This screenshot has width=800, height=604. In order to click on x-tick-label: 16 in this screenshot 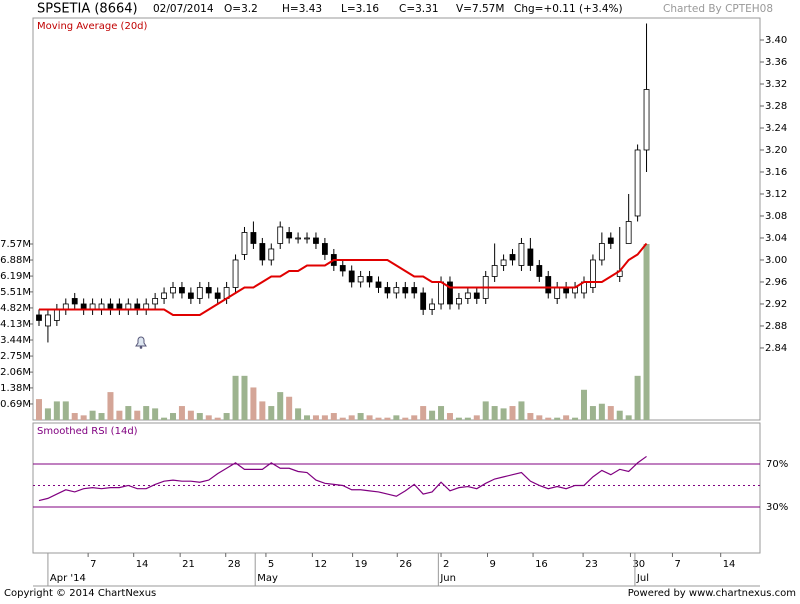, I will do `click(541, 564)`.